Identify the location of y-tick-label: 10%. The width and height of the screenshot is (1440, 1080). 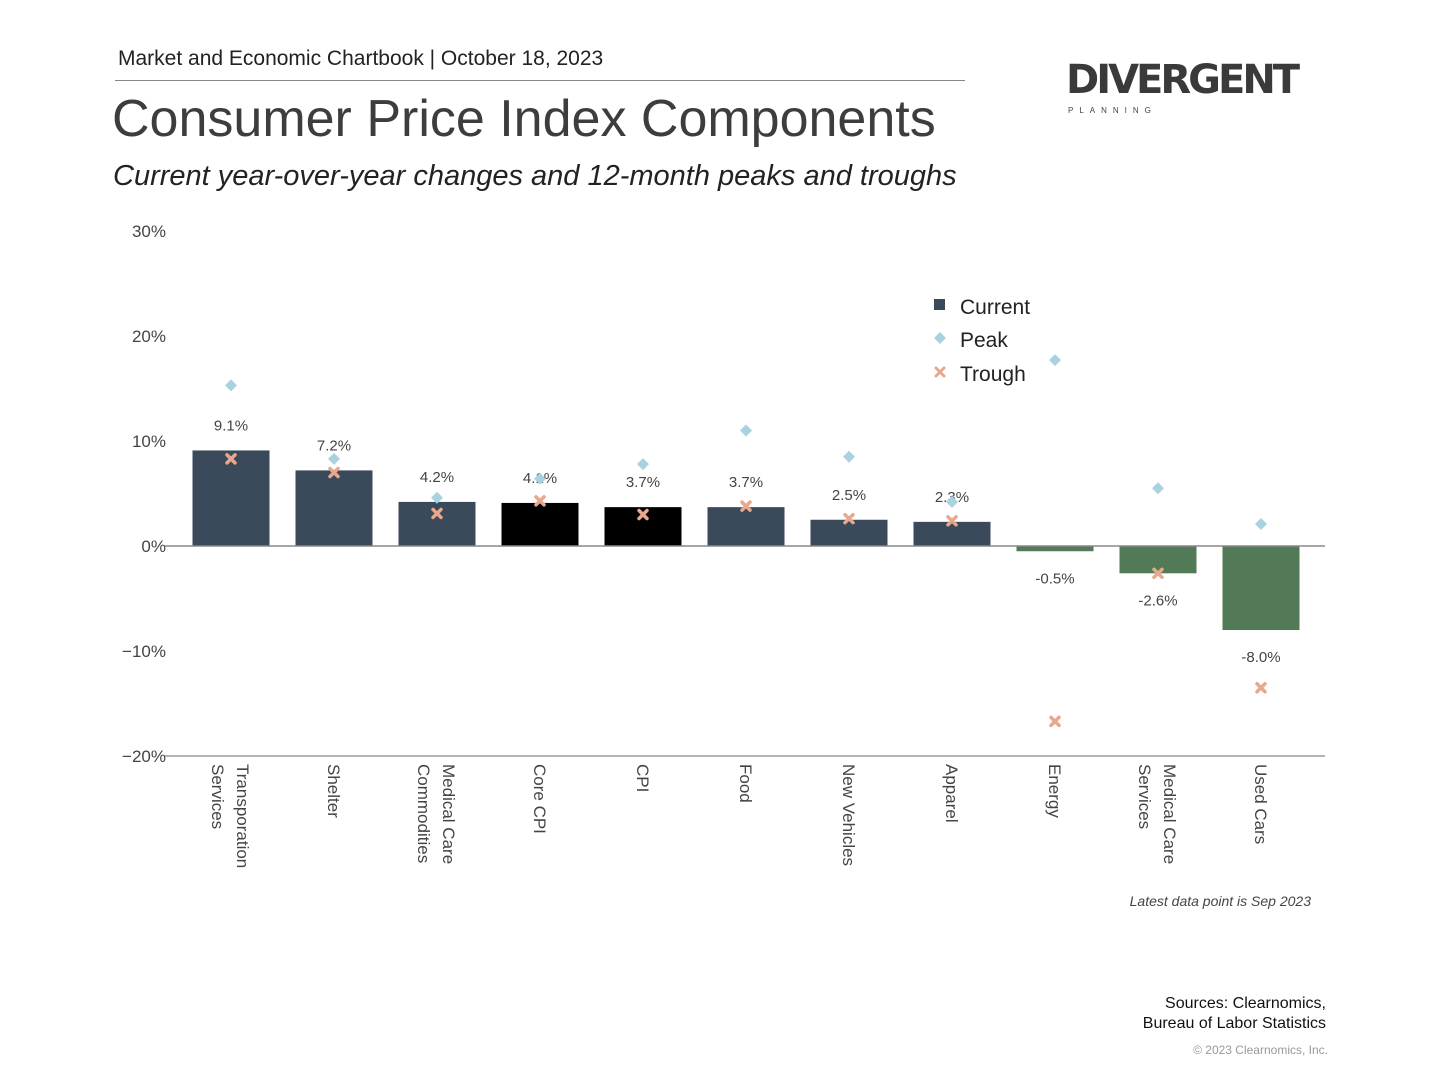
(149, 441).